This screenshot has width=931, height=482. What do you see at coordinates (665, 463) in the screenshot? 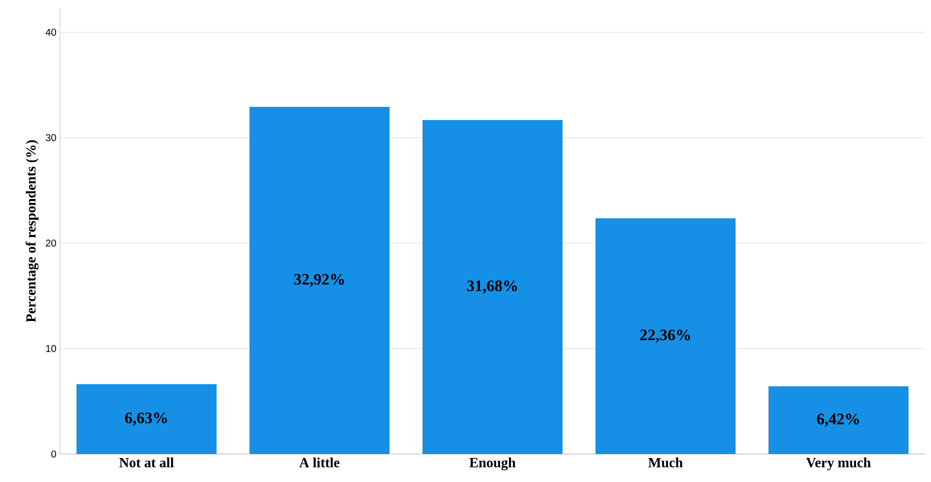
I see `x-tick-label: Much` at bounding box center [665, 463].